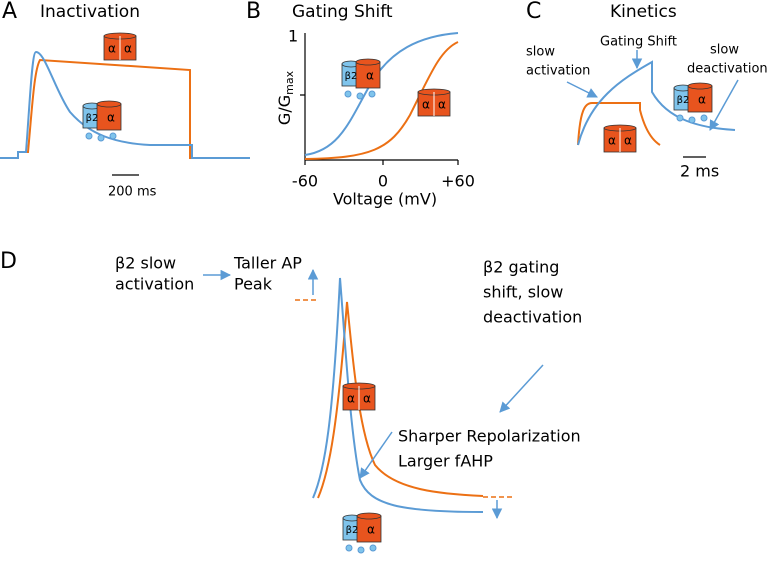 The height and width of the screenshot is (563, 769). I want to click on label: Larger fAHP, so click(445, 461).